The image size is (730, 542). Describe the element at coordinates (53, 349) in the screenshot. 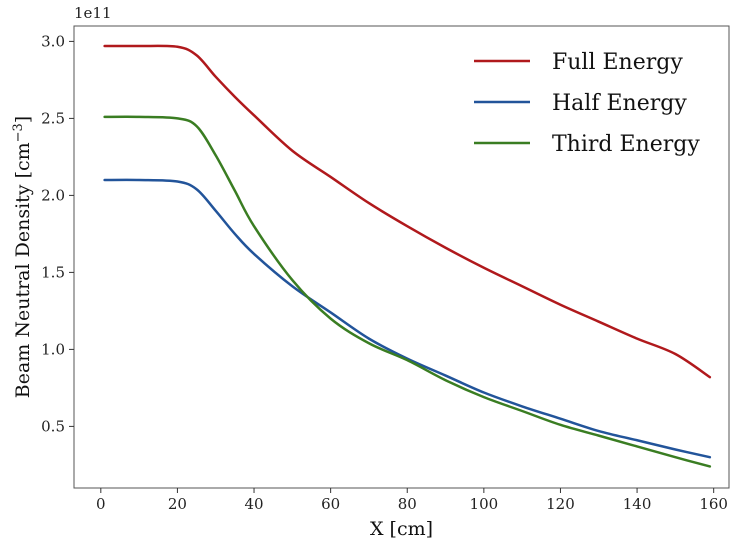

I see `y-tick-label: 1.0` at that location.